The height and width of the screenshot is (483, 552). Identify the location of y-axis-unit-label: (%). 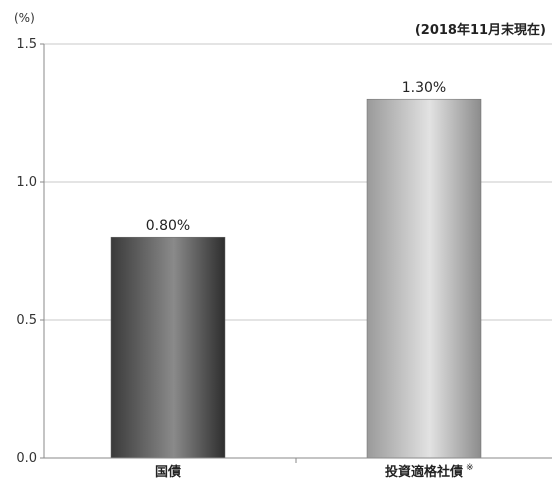
(24, 18).